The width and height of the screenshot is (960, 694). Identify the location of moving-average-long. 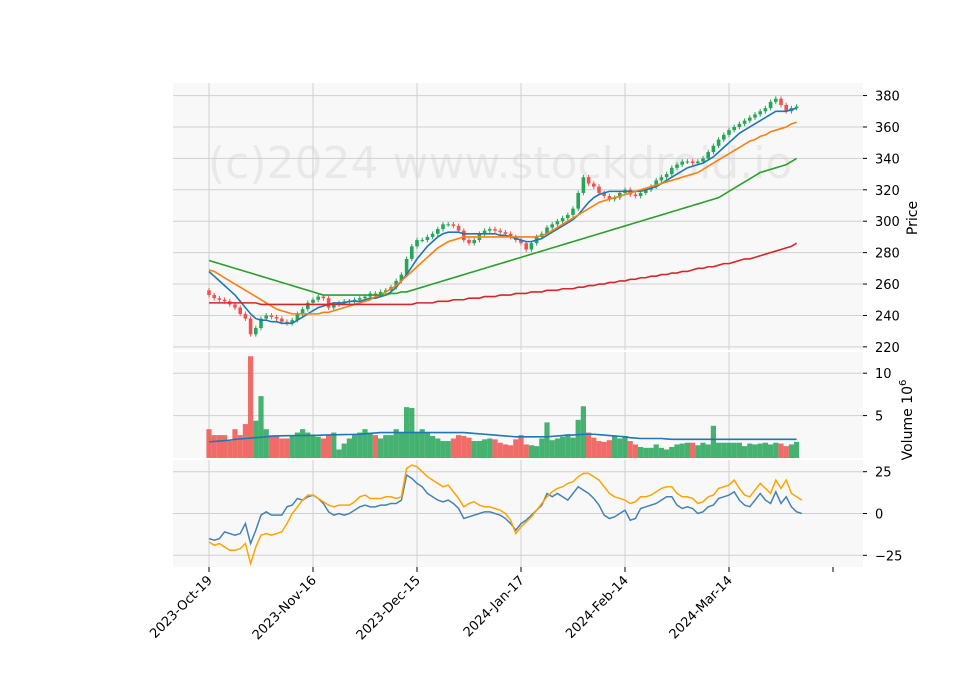
(503, 274).